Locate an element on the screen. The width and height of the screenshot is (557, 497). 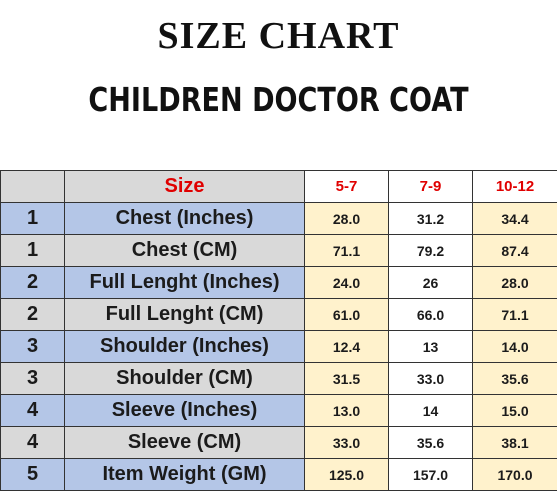
chart-title: SIZE CHART is located at coordinates (278, 36).